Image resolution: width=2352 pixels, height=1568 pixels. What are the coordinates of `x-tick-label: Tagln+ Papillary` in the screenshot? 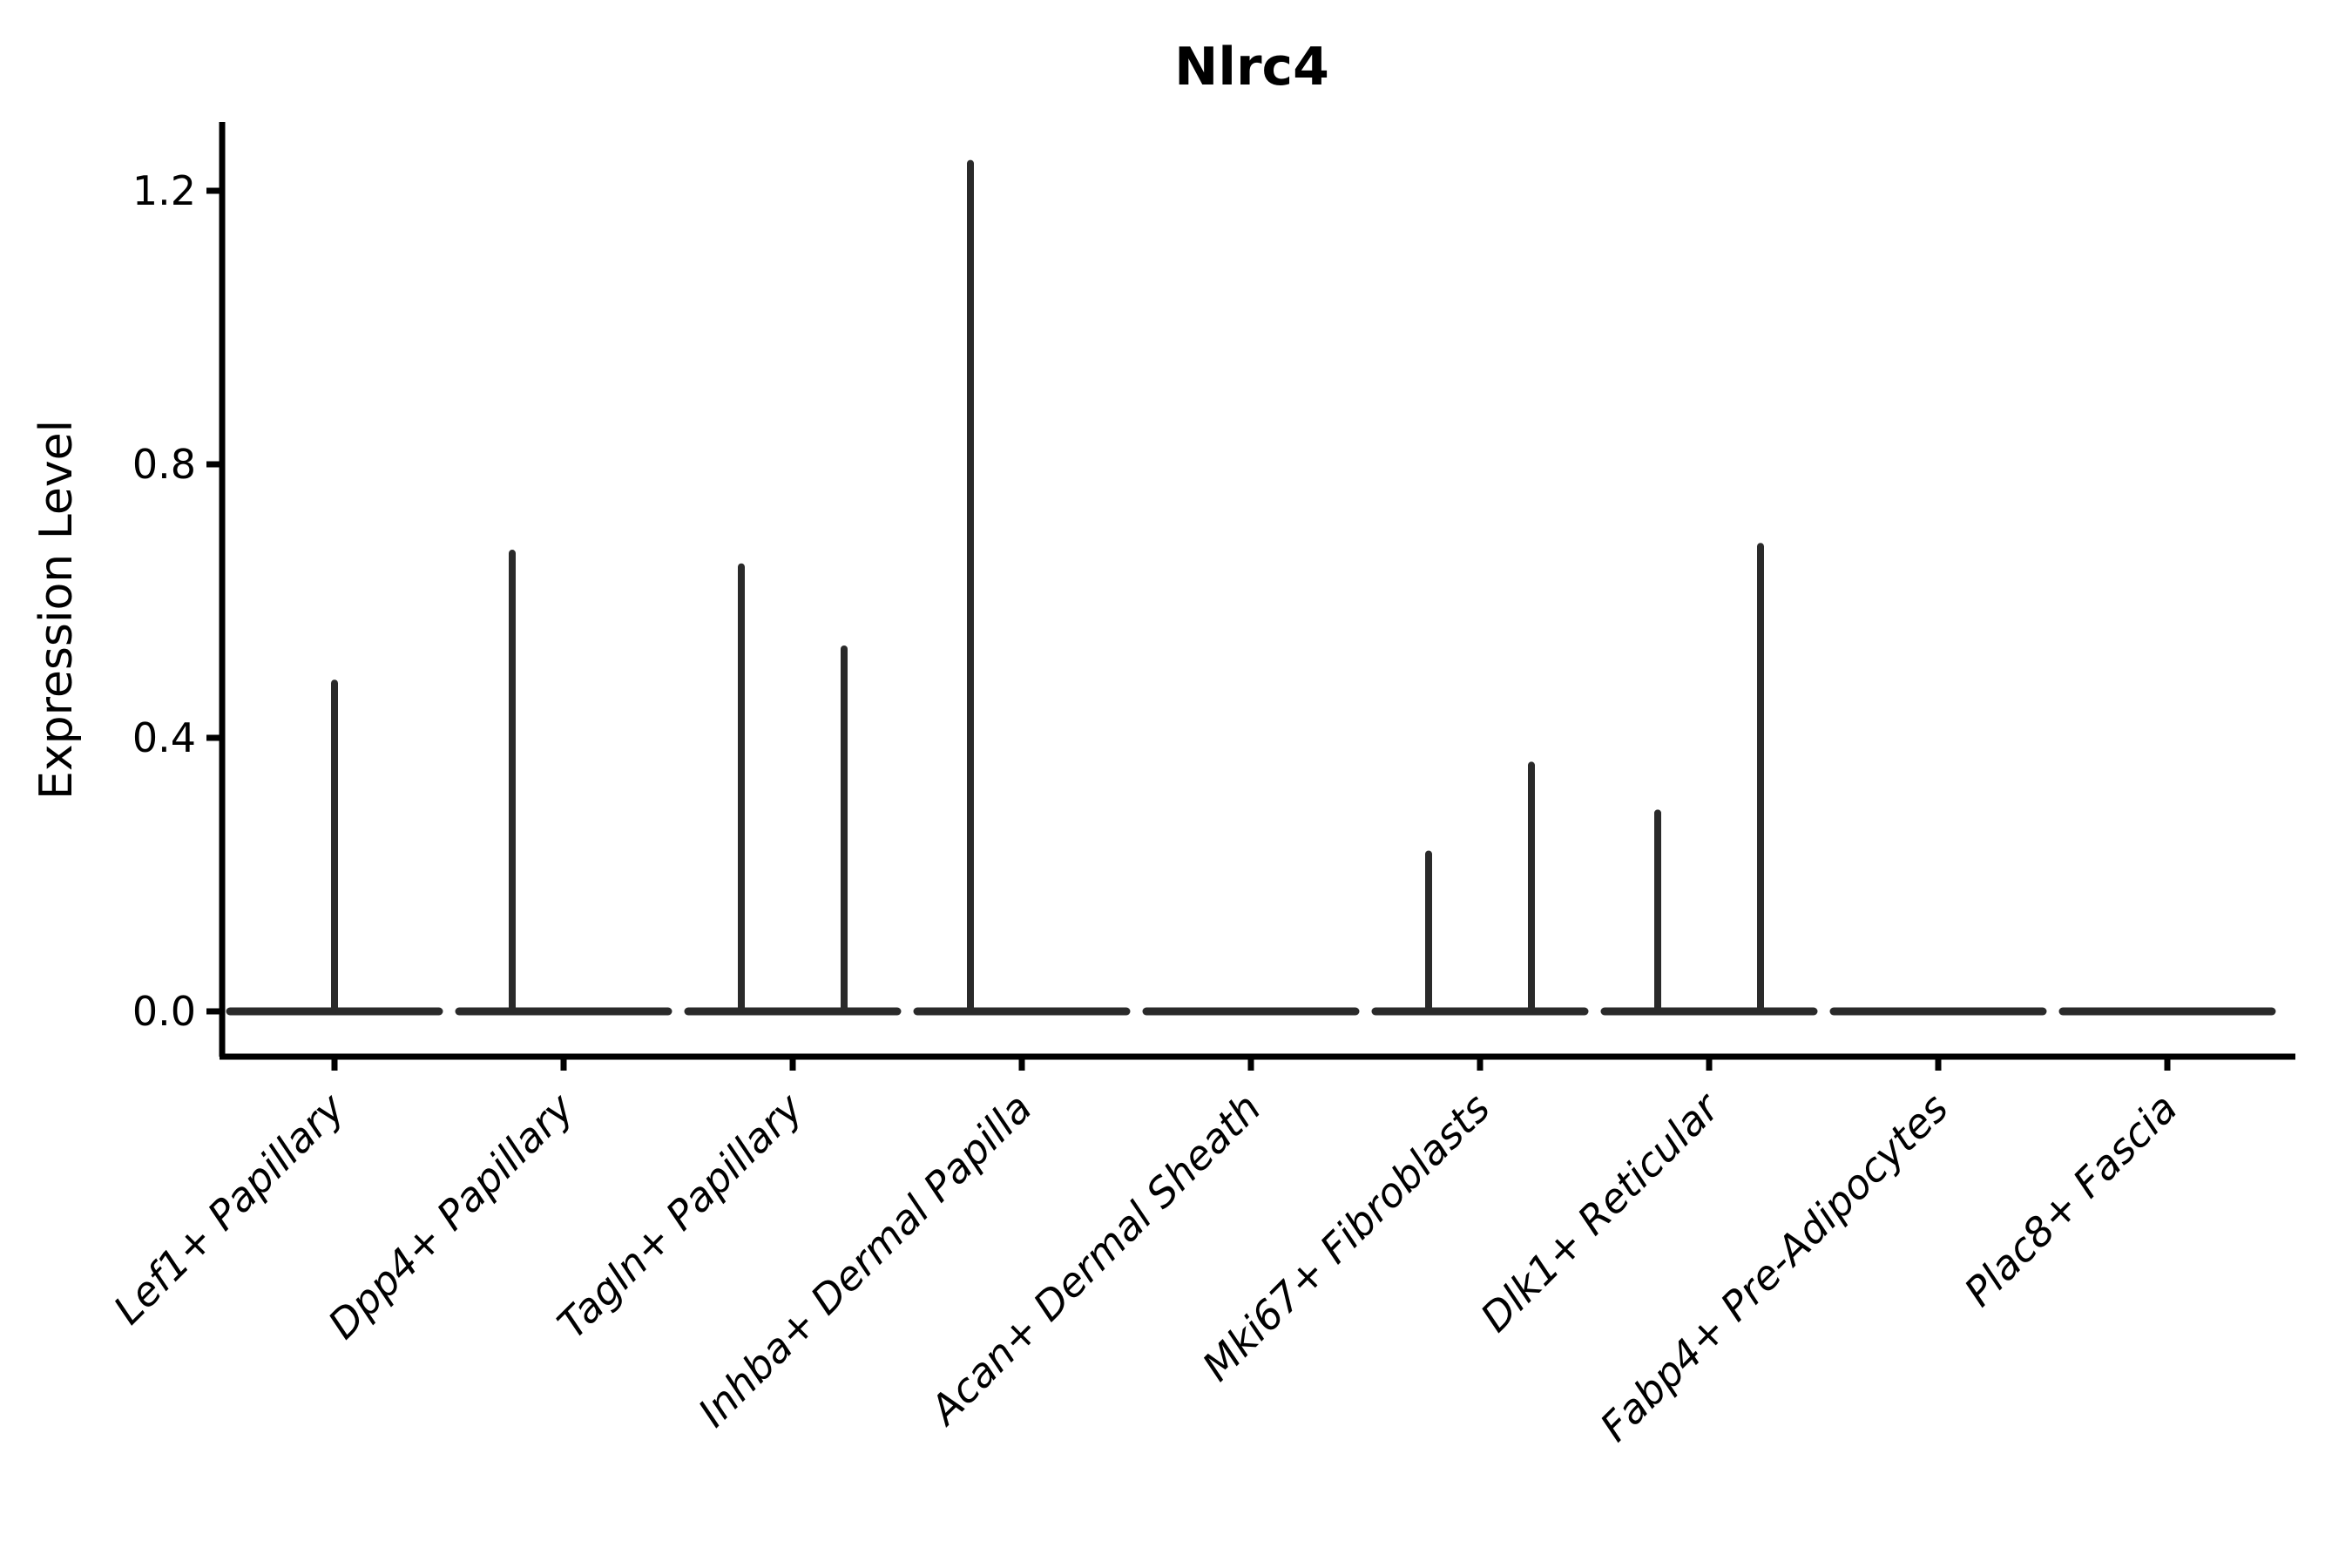 It's located at (680, 1216).